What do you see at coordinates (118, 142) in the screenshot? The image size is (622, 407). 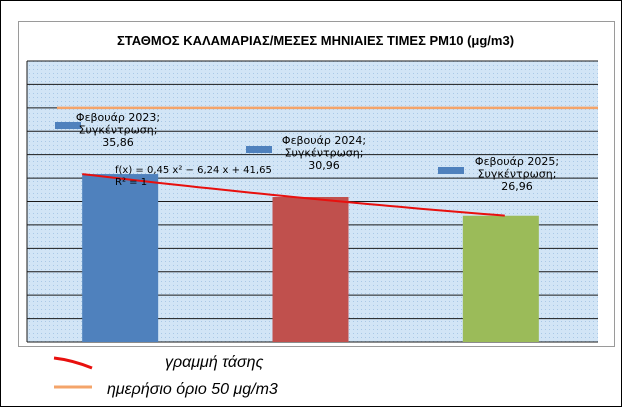 I see `data-label: 35,86` at bounding box center [118, 142].